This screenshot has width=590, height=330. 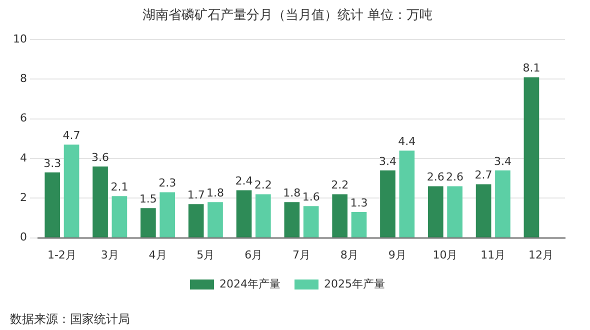 I want to click on data-label: 4.4, so click(x=407, y=141).